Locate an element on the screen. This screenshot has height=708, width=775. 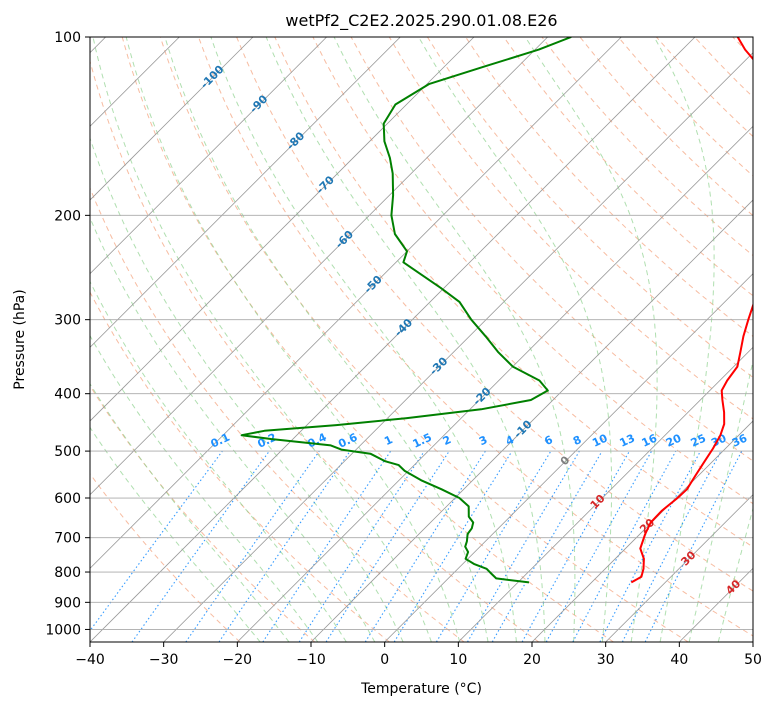
y-tick-label: 800 is located at coordinates (67, 573).